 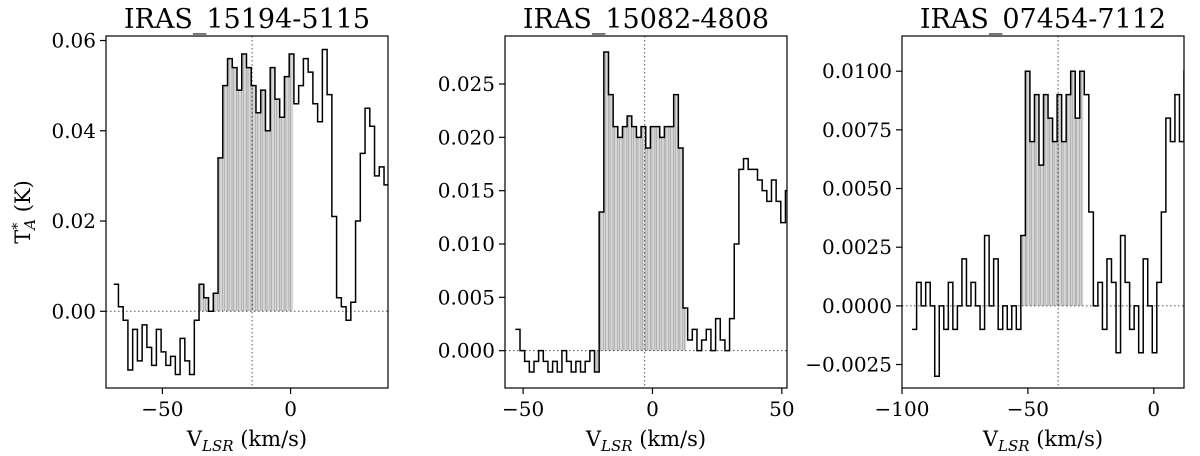 What do you see at coordinates (902, 409) in the screenshot?
I see `x-tick-label: −100` at bounding box center [902, 409].